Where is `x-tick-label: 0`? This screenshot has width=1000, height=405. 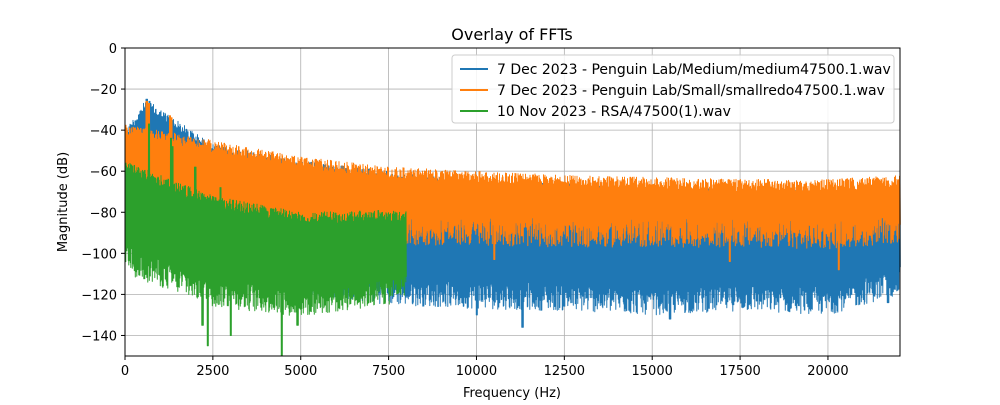 x-tick-label: 0 is located at coordinates (125, 371).